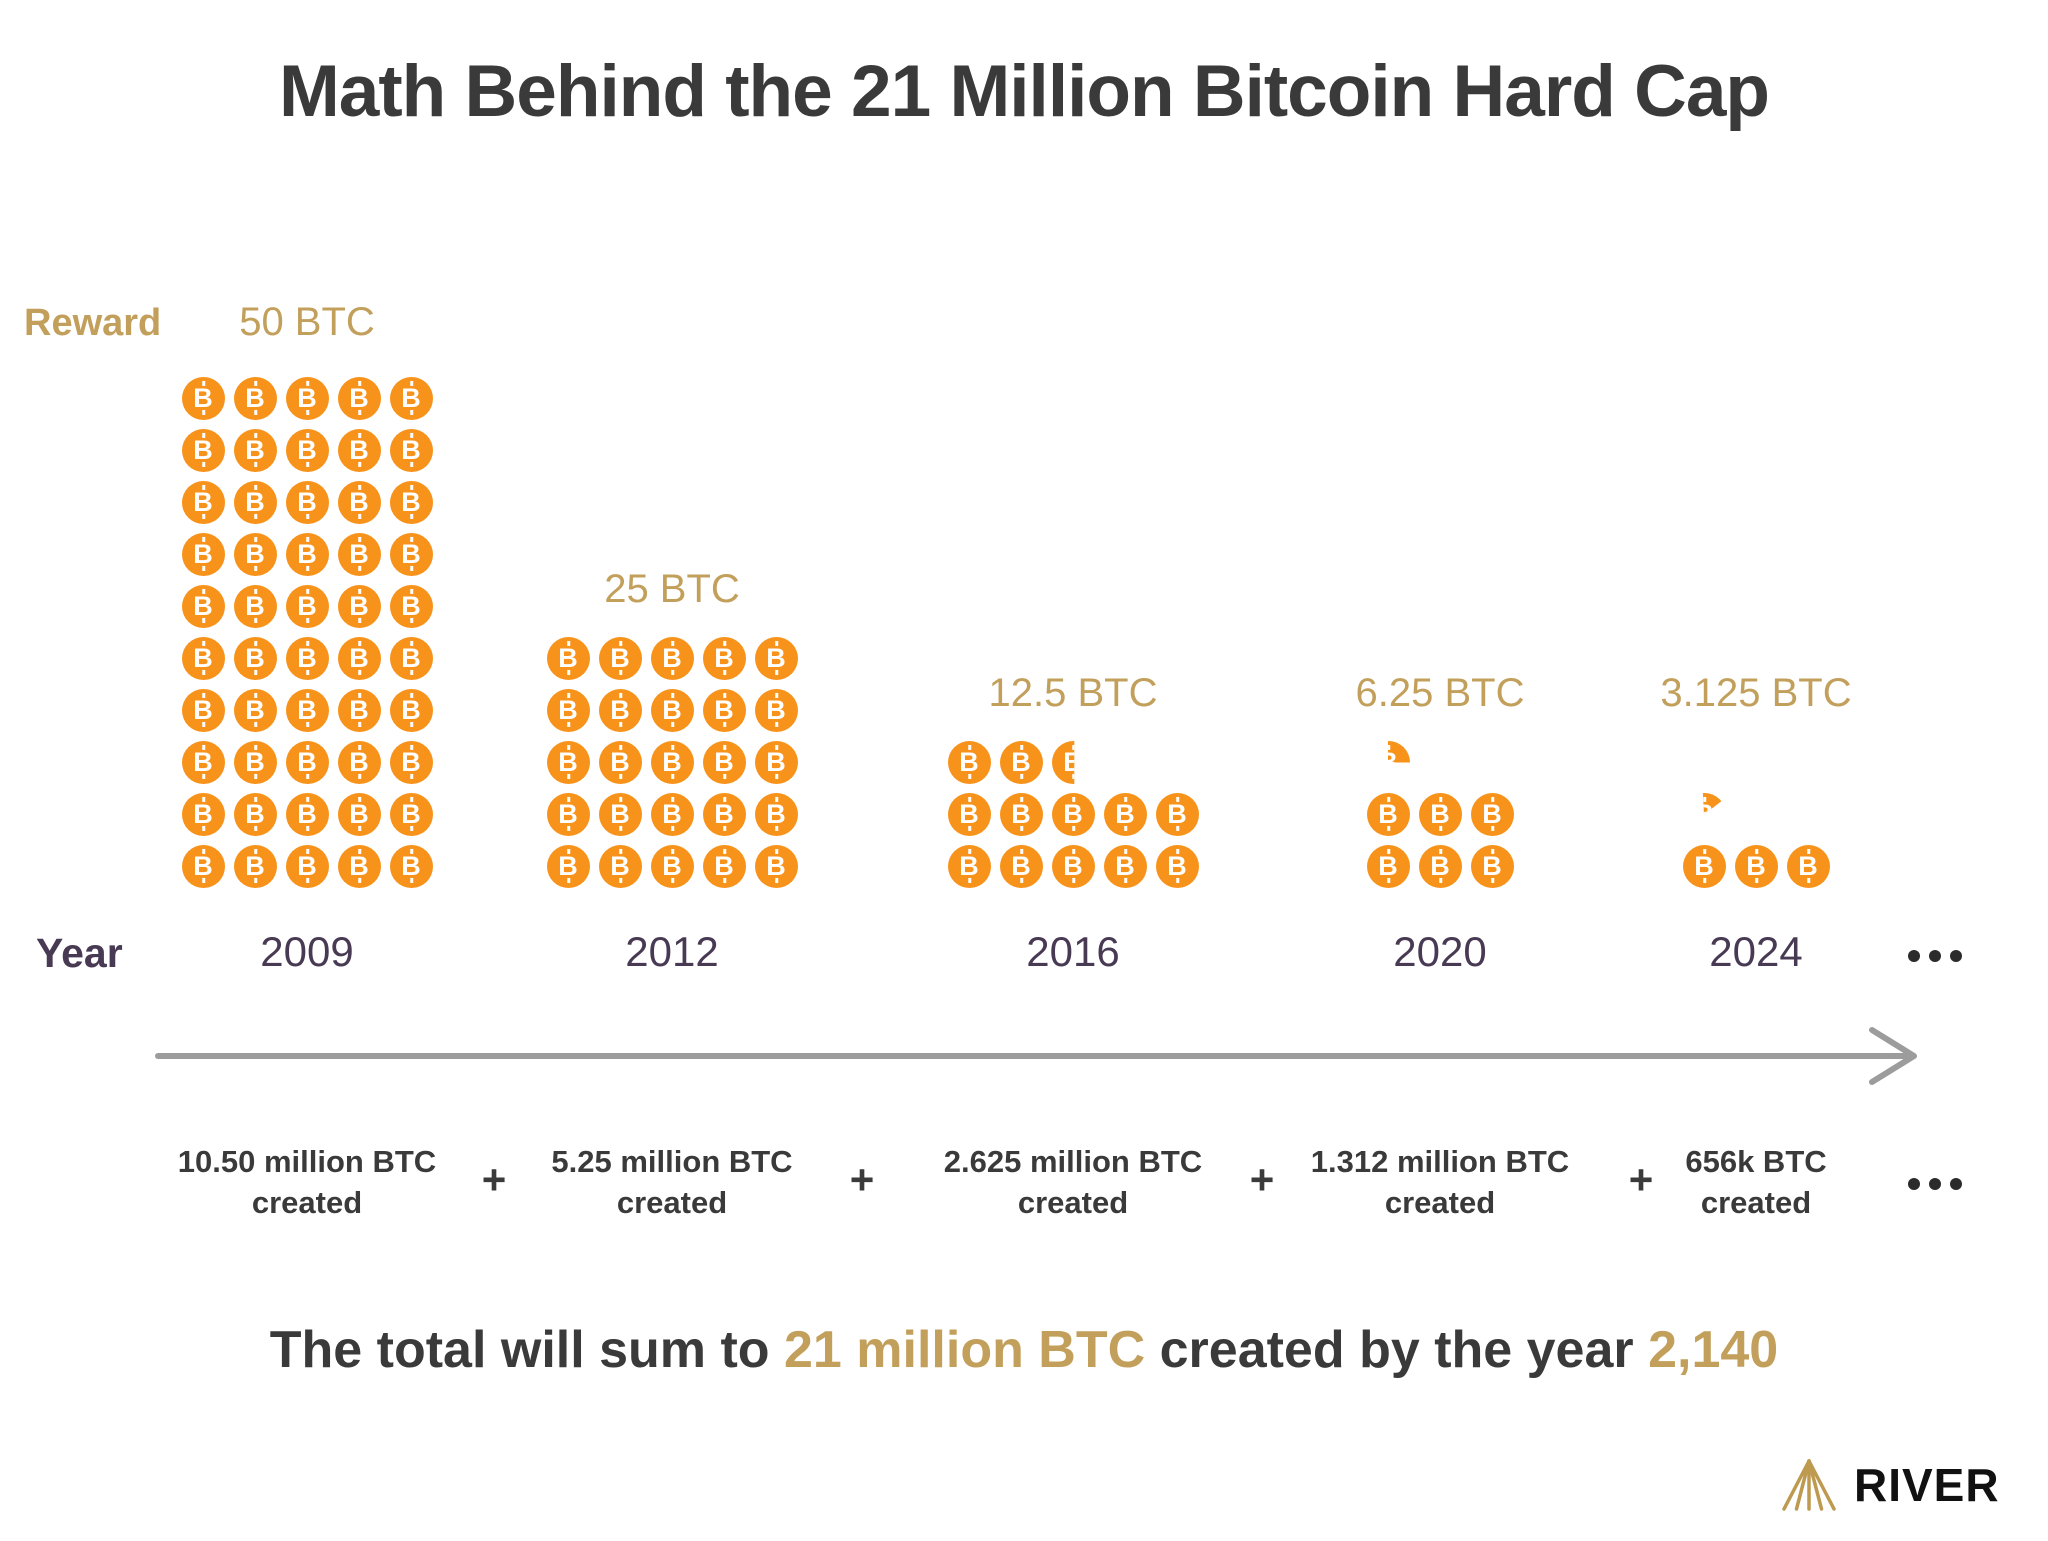 The width and height of the screenshot is (2048, 1541). What do you see at coordinates (672, 1202) in the screenshot?
I see `btc-created-word: created` at bounding box center [672, 1202].